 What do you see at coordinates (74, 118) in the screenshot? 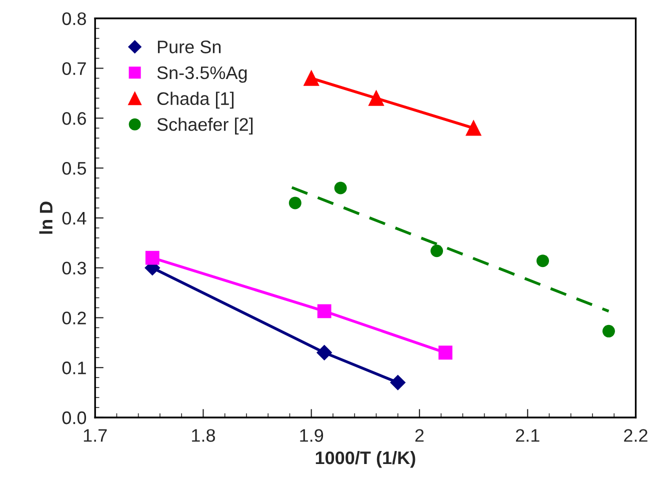
I see `y-tick-label: 0.6` at bounding box center [74, 118].